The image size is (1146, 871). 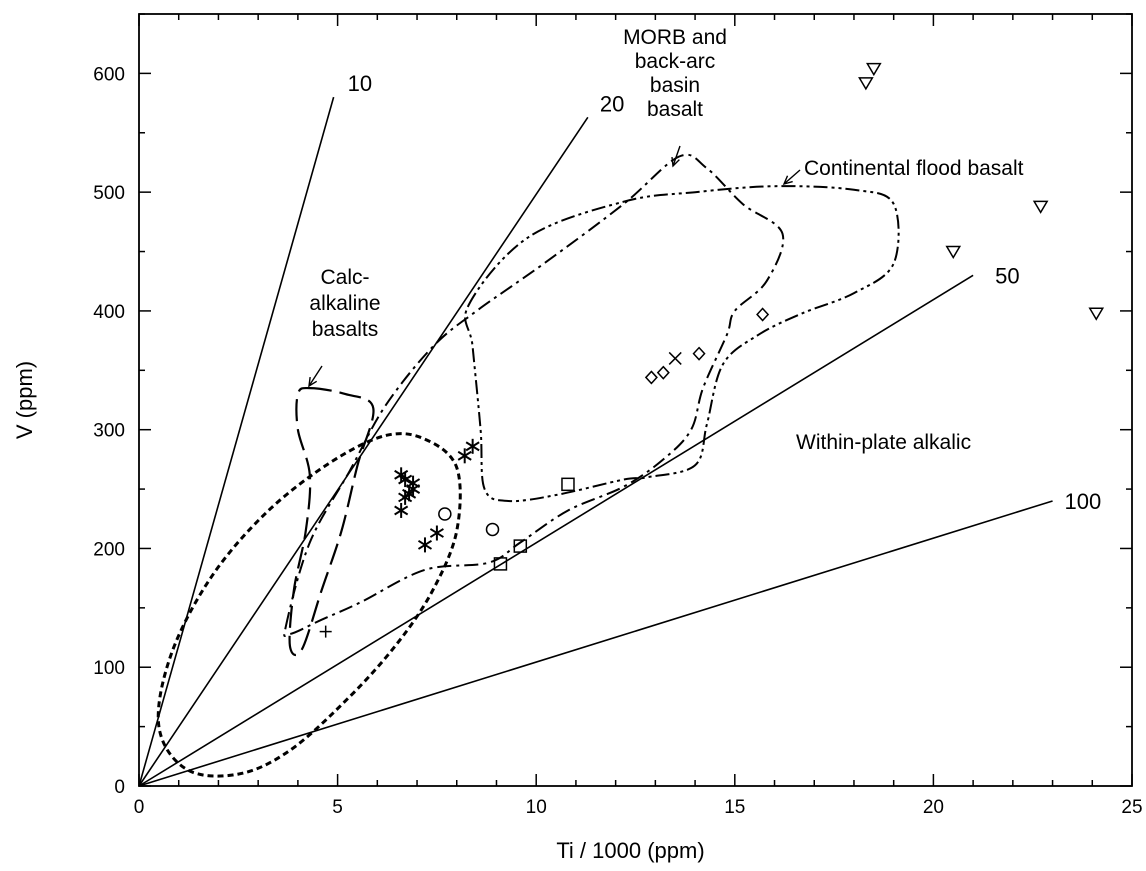 I want to click on annotation-line: alkaline, so click(x=344, y=303).